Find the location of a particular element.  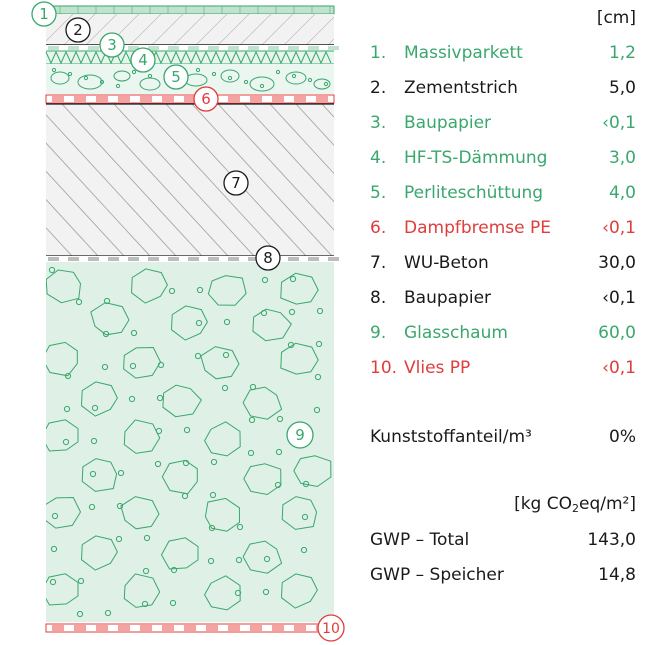

marker-3: 3 is located at coordinates (112, 45).